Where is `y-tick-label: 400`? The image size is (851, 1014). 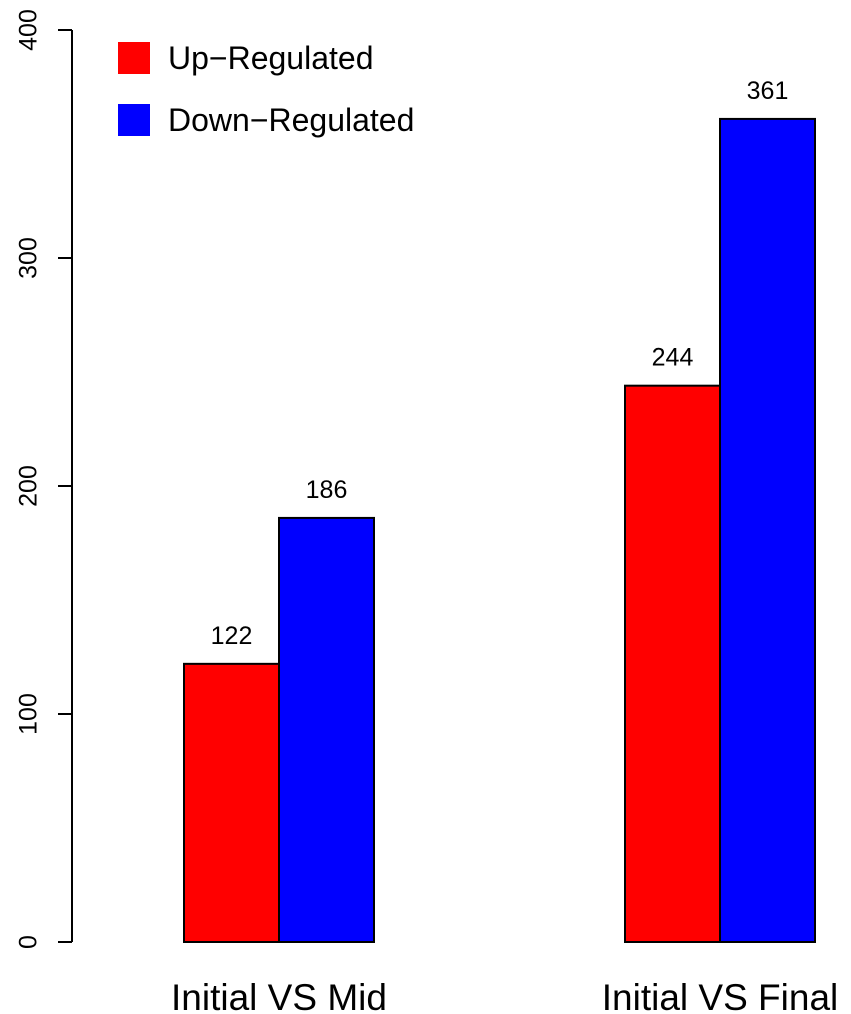 y-tick-label: 400 is located at coordinates (29, 30).